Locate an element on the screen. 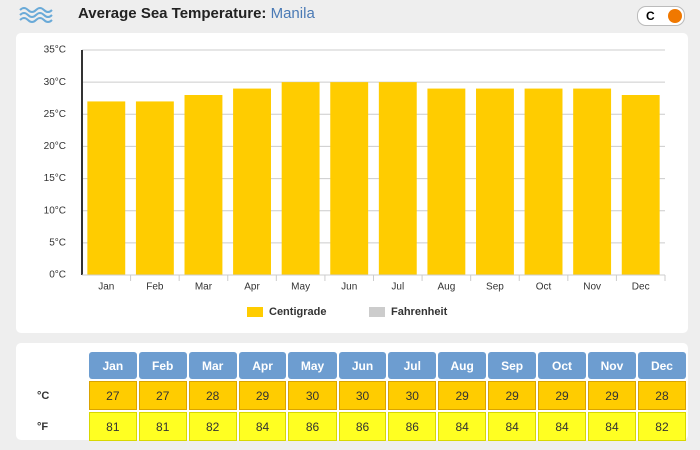  column-header: Jun is located at coordinates (362, 365).